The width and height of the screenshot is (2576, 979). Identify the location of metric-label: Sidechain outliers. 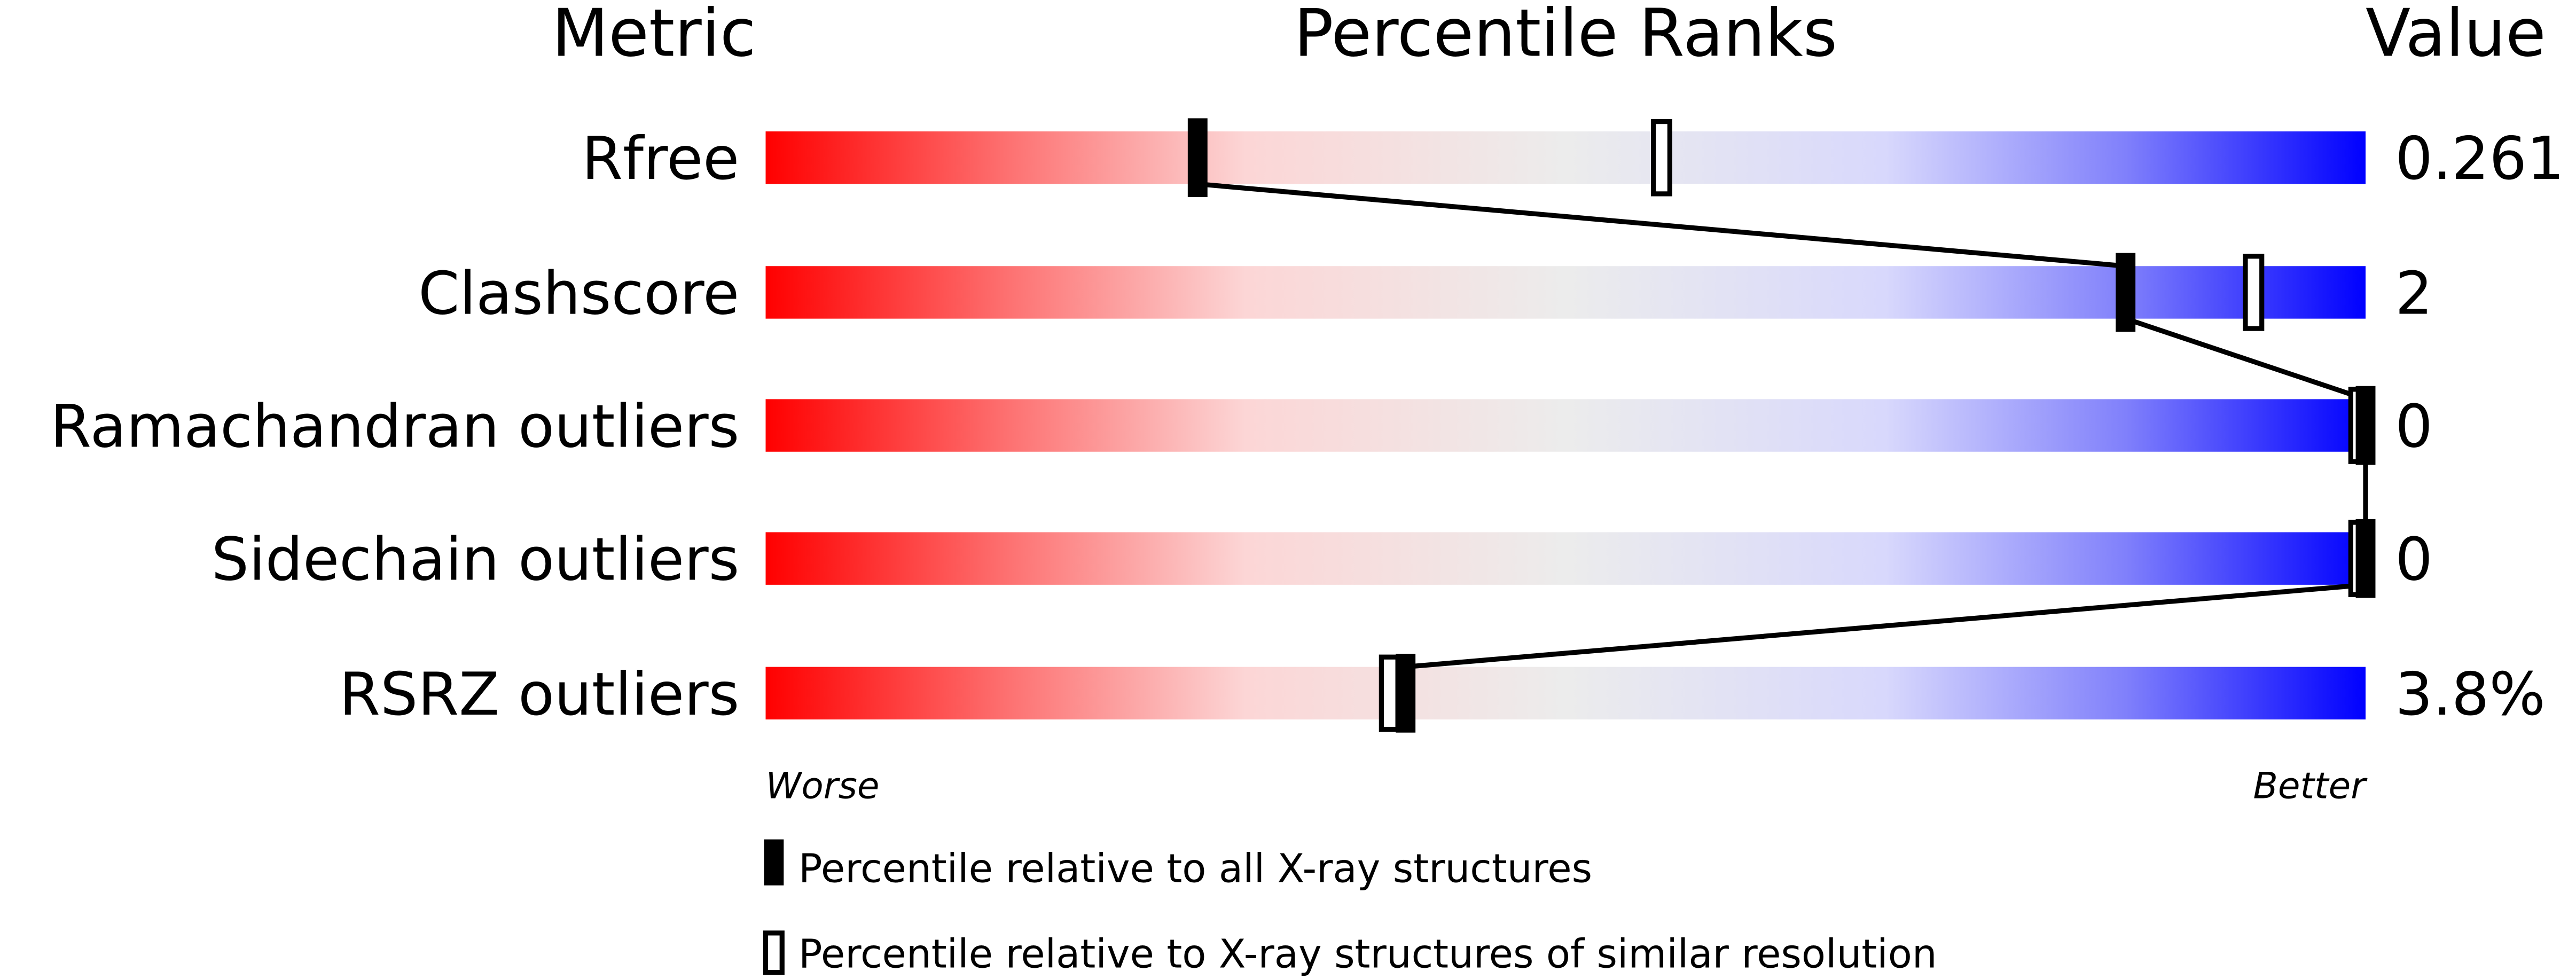
(476, 560).